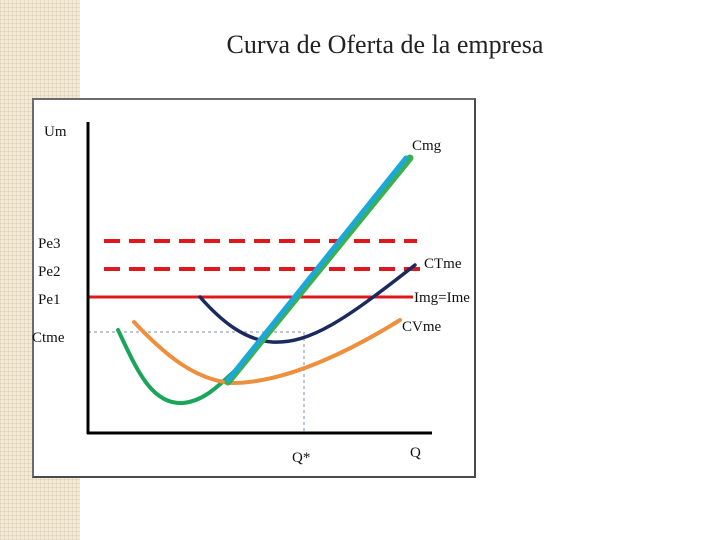 This screenshot has width=720, height=540. I want to click on y-axis-label: Um, so click(55, 132).